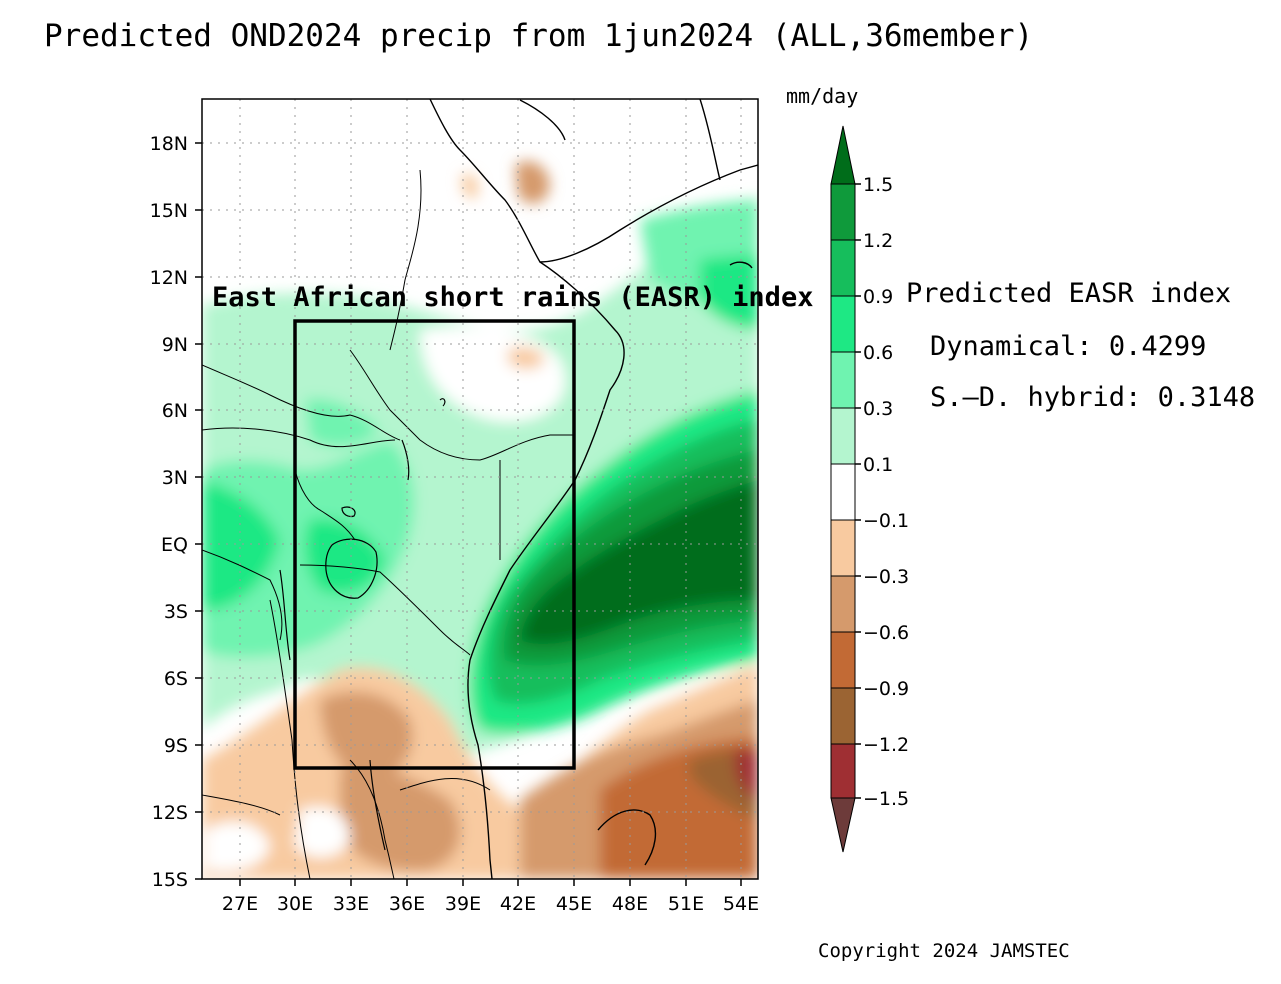 The image size is (1281, 984). What do you see at coordinates (169, 278) in the screenshot?
I see `lat-tick-label: 12N` at bounding box center [169, 278].